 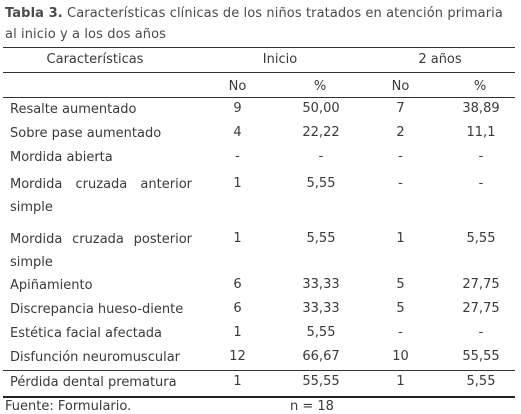 I want to click on header-no-dos-anos: No, so click(x=400, y=86).